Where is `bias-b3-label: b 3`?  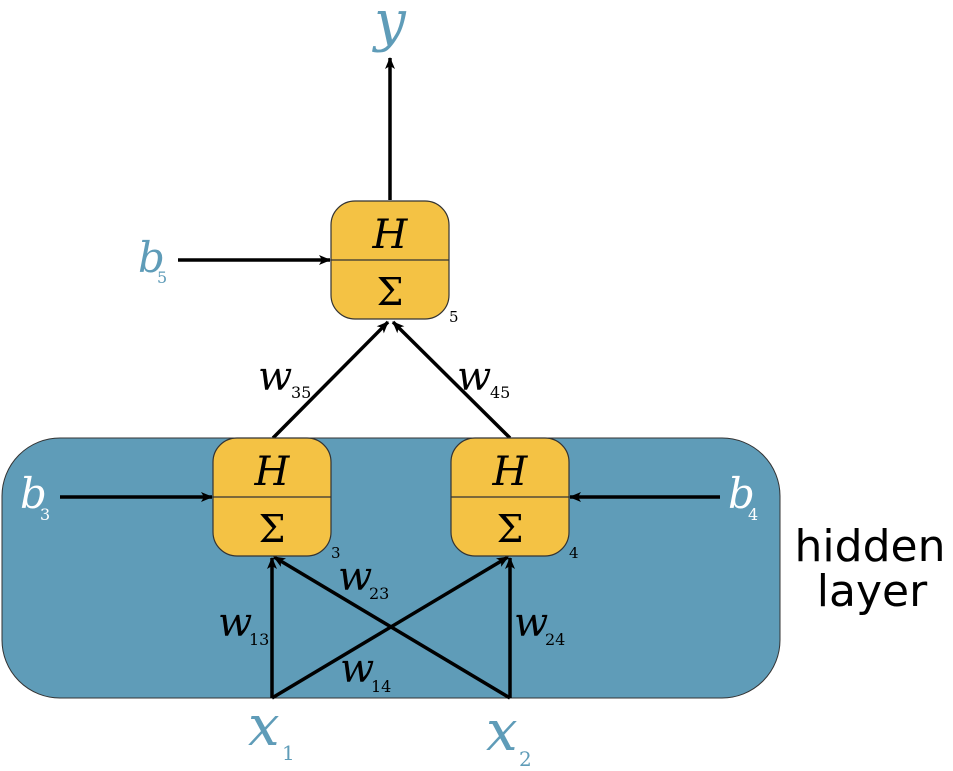
bias-b3-label: b 3 is located at coordinates (35, 496).